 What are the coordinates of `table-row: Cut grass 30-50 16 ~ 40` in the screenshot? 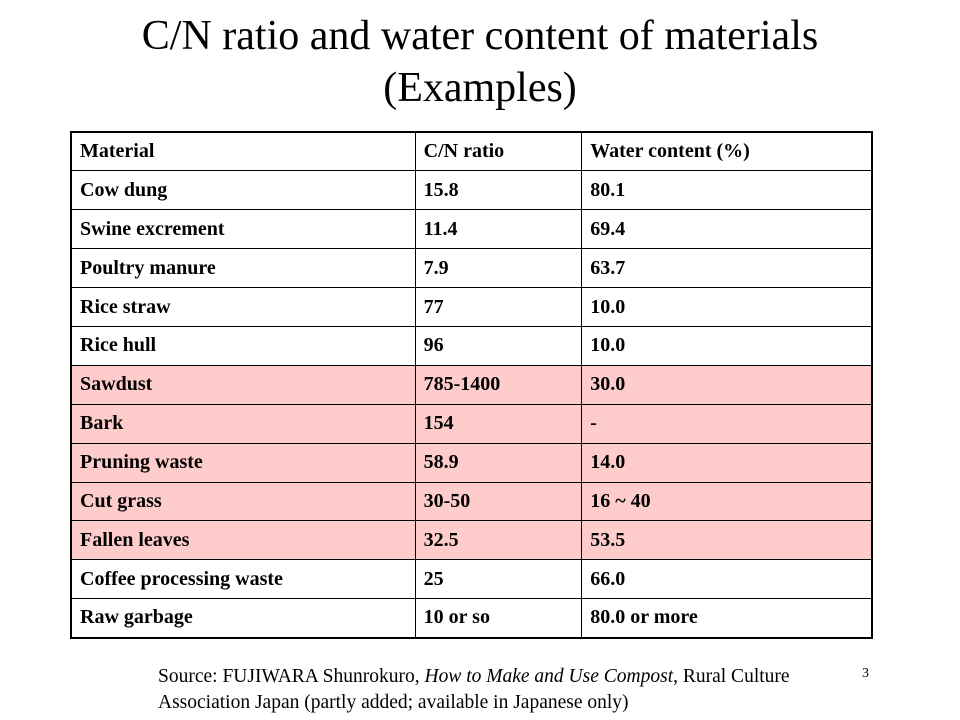 It's located at (471, 501).